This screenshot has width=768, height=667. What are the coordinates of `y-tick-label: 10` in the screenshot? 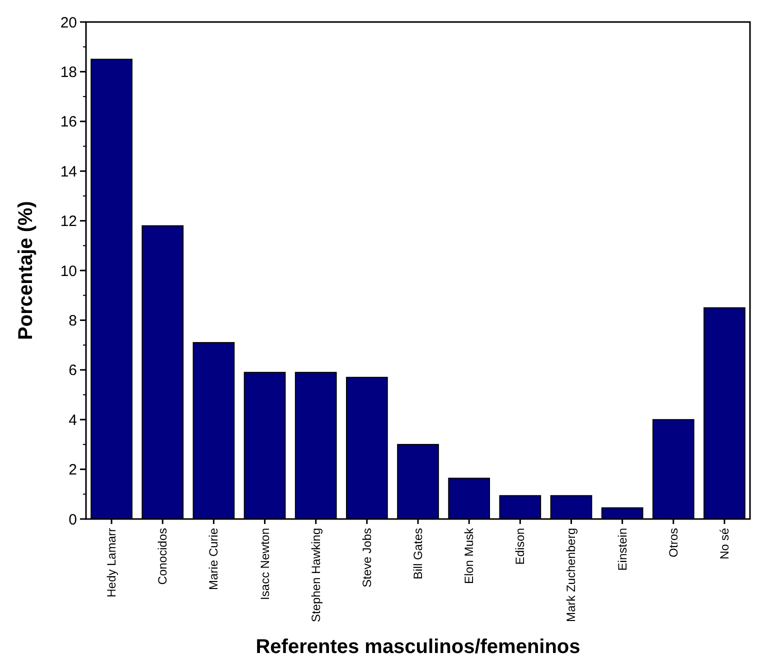 It's located at (68, 271).